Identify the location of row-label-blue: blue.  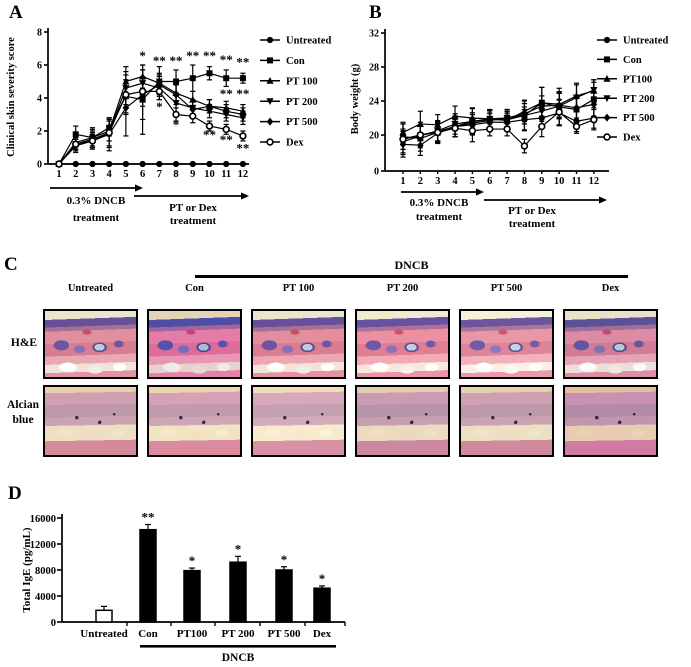
(23, 420).